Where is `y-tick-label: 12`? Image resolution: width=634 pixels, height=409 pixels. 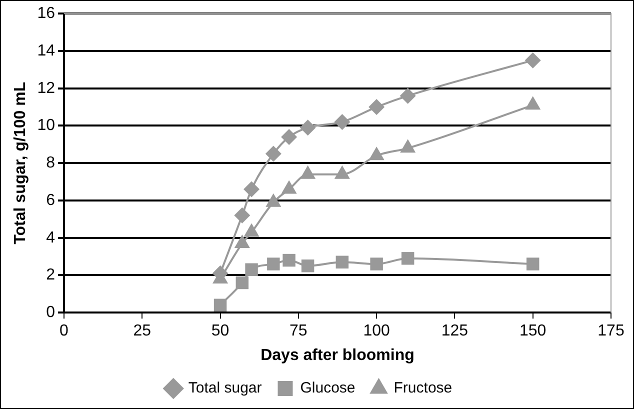
y-tick-label: 12 is located at coordinates (46, 88).